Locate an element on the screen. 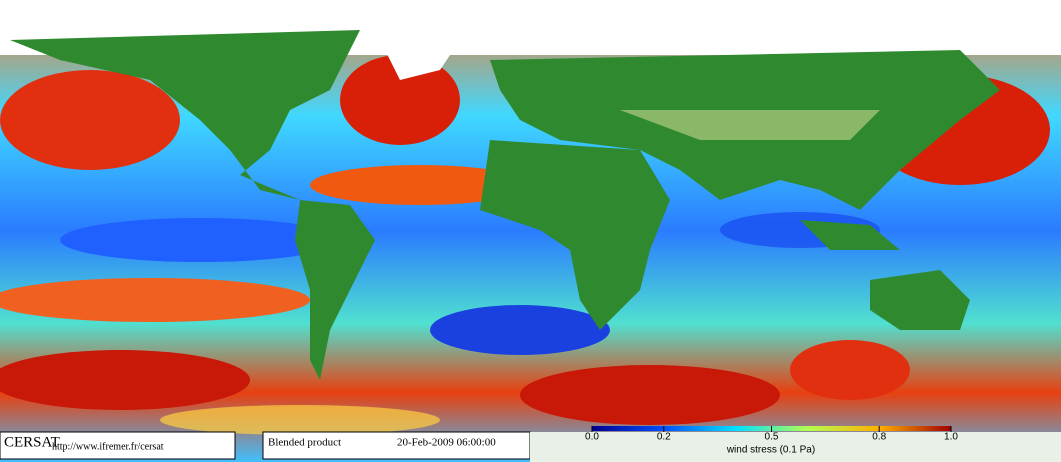  colorbar-tick-label: 0.8 is located at coordinates (879, 437).